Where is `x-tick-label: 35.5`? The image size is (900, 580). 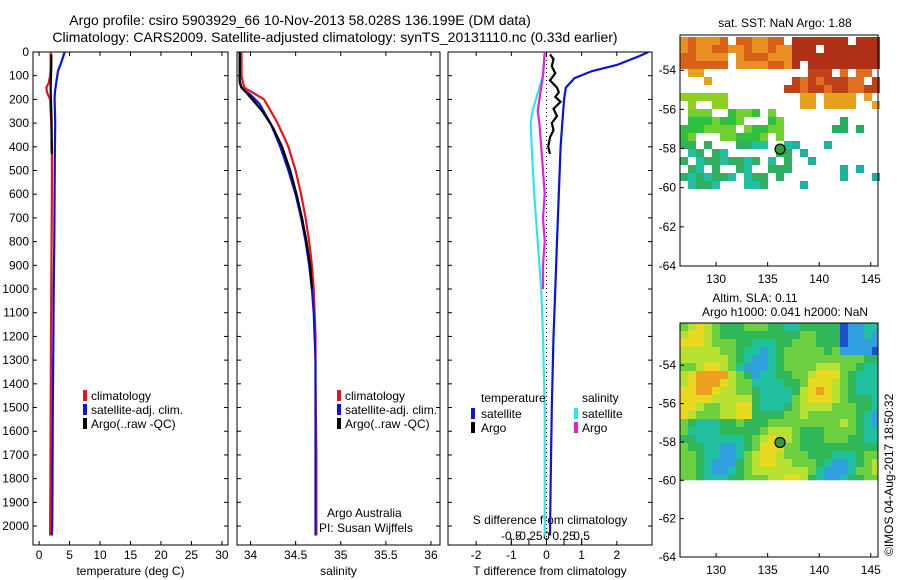
x-tick-label: 35.5 is located at coordinates (386, 555).